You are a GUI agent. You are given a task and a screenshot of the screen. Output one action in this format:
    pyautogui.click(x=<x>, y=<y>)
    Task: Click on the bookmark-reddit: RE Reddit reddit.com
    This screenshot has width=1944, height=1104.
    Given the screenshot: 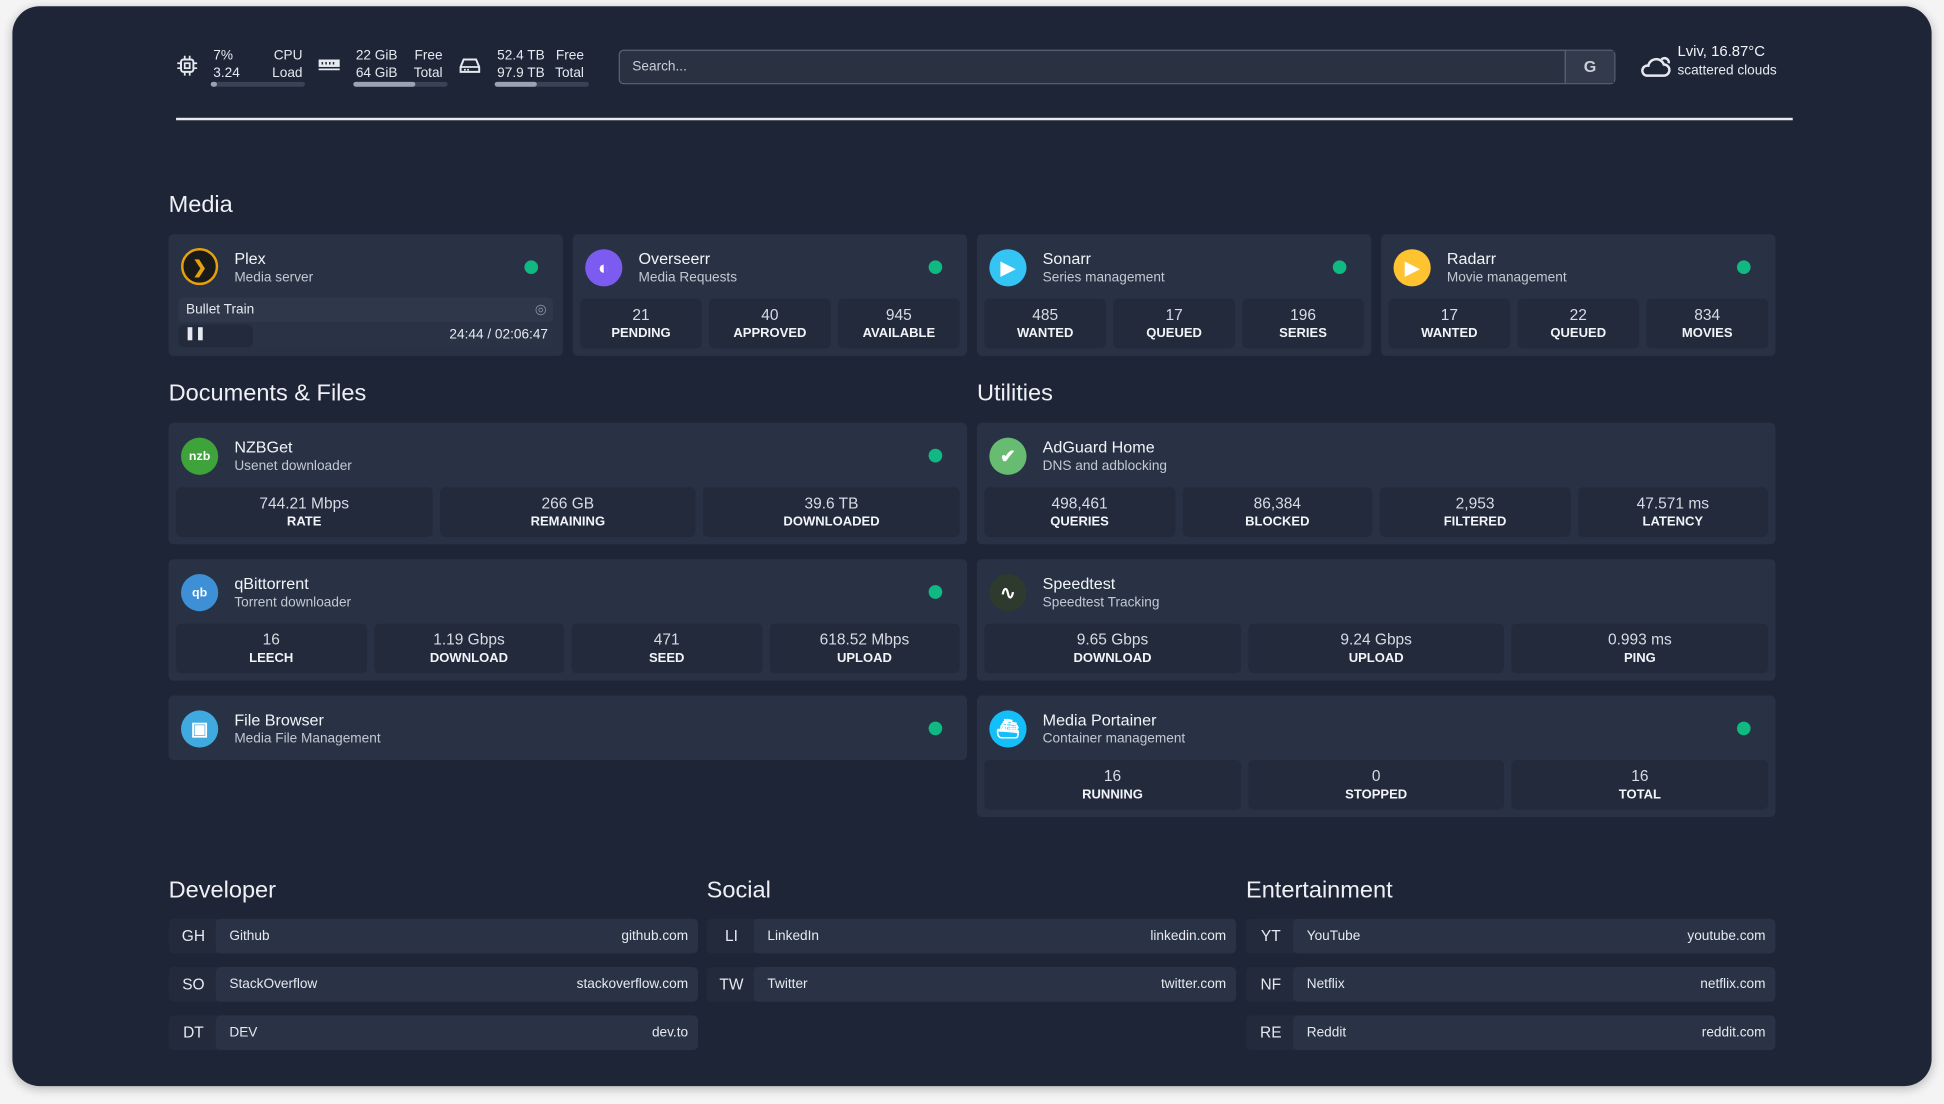 What is the action you would take?
    pyautogui.click(x=1510, y=1033)
    